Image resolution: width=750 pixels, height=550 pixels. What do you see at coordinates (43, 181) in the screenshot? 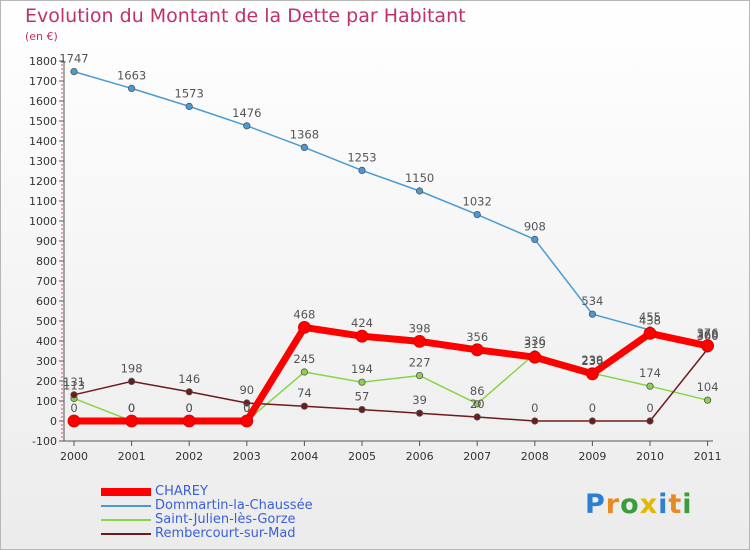
I see `y-tick-label: 1200` at bounding box center [43, 181].